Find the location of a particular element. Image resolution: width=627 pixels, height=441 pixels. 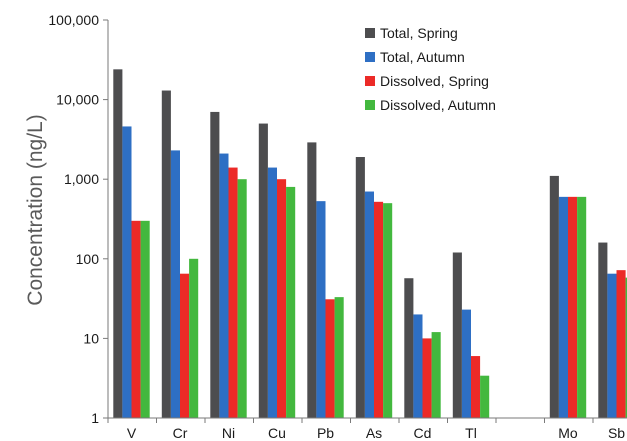

x-tick-label: Sb is located at coordinates (616, 433).